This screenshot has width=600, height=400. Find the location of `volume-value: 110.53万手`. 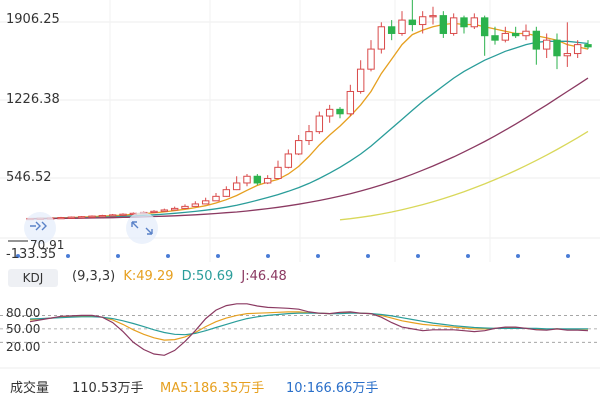

volume-value: 110.53万手 is located at coordinates (108, 388).